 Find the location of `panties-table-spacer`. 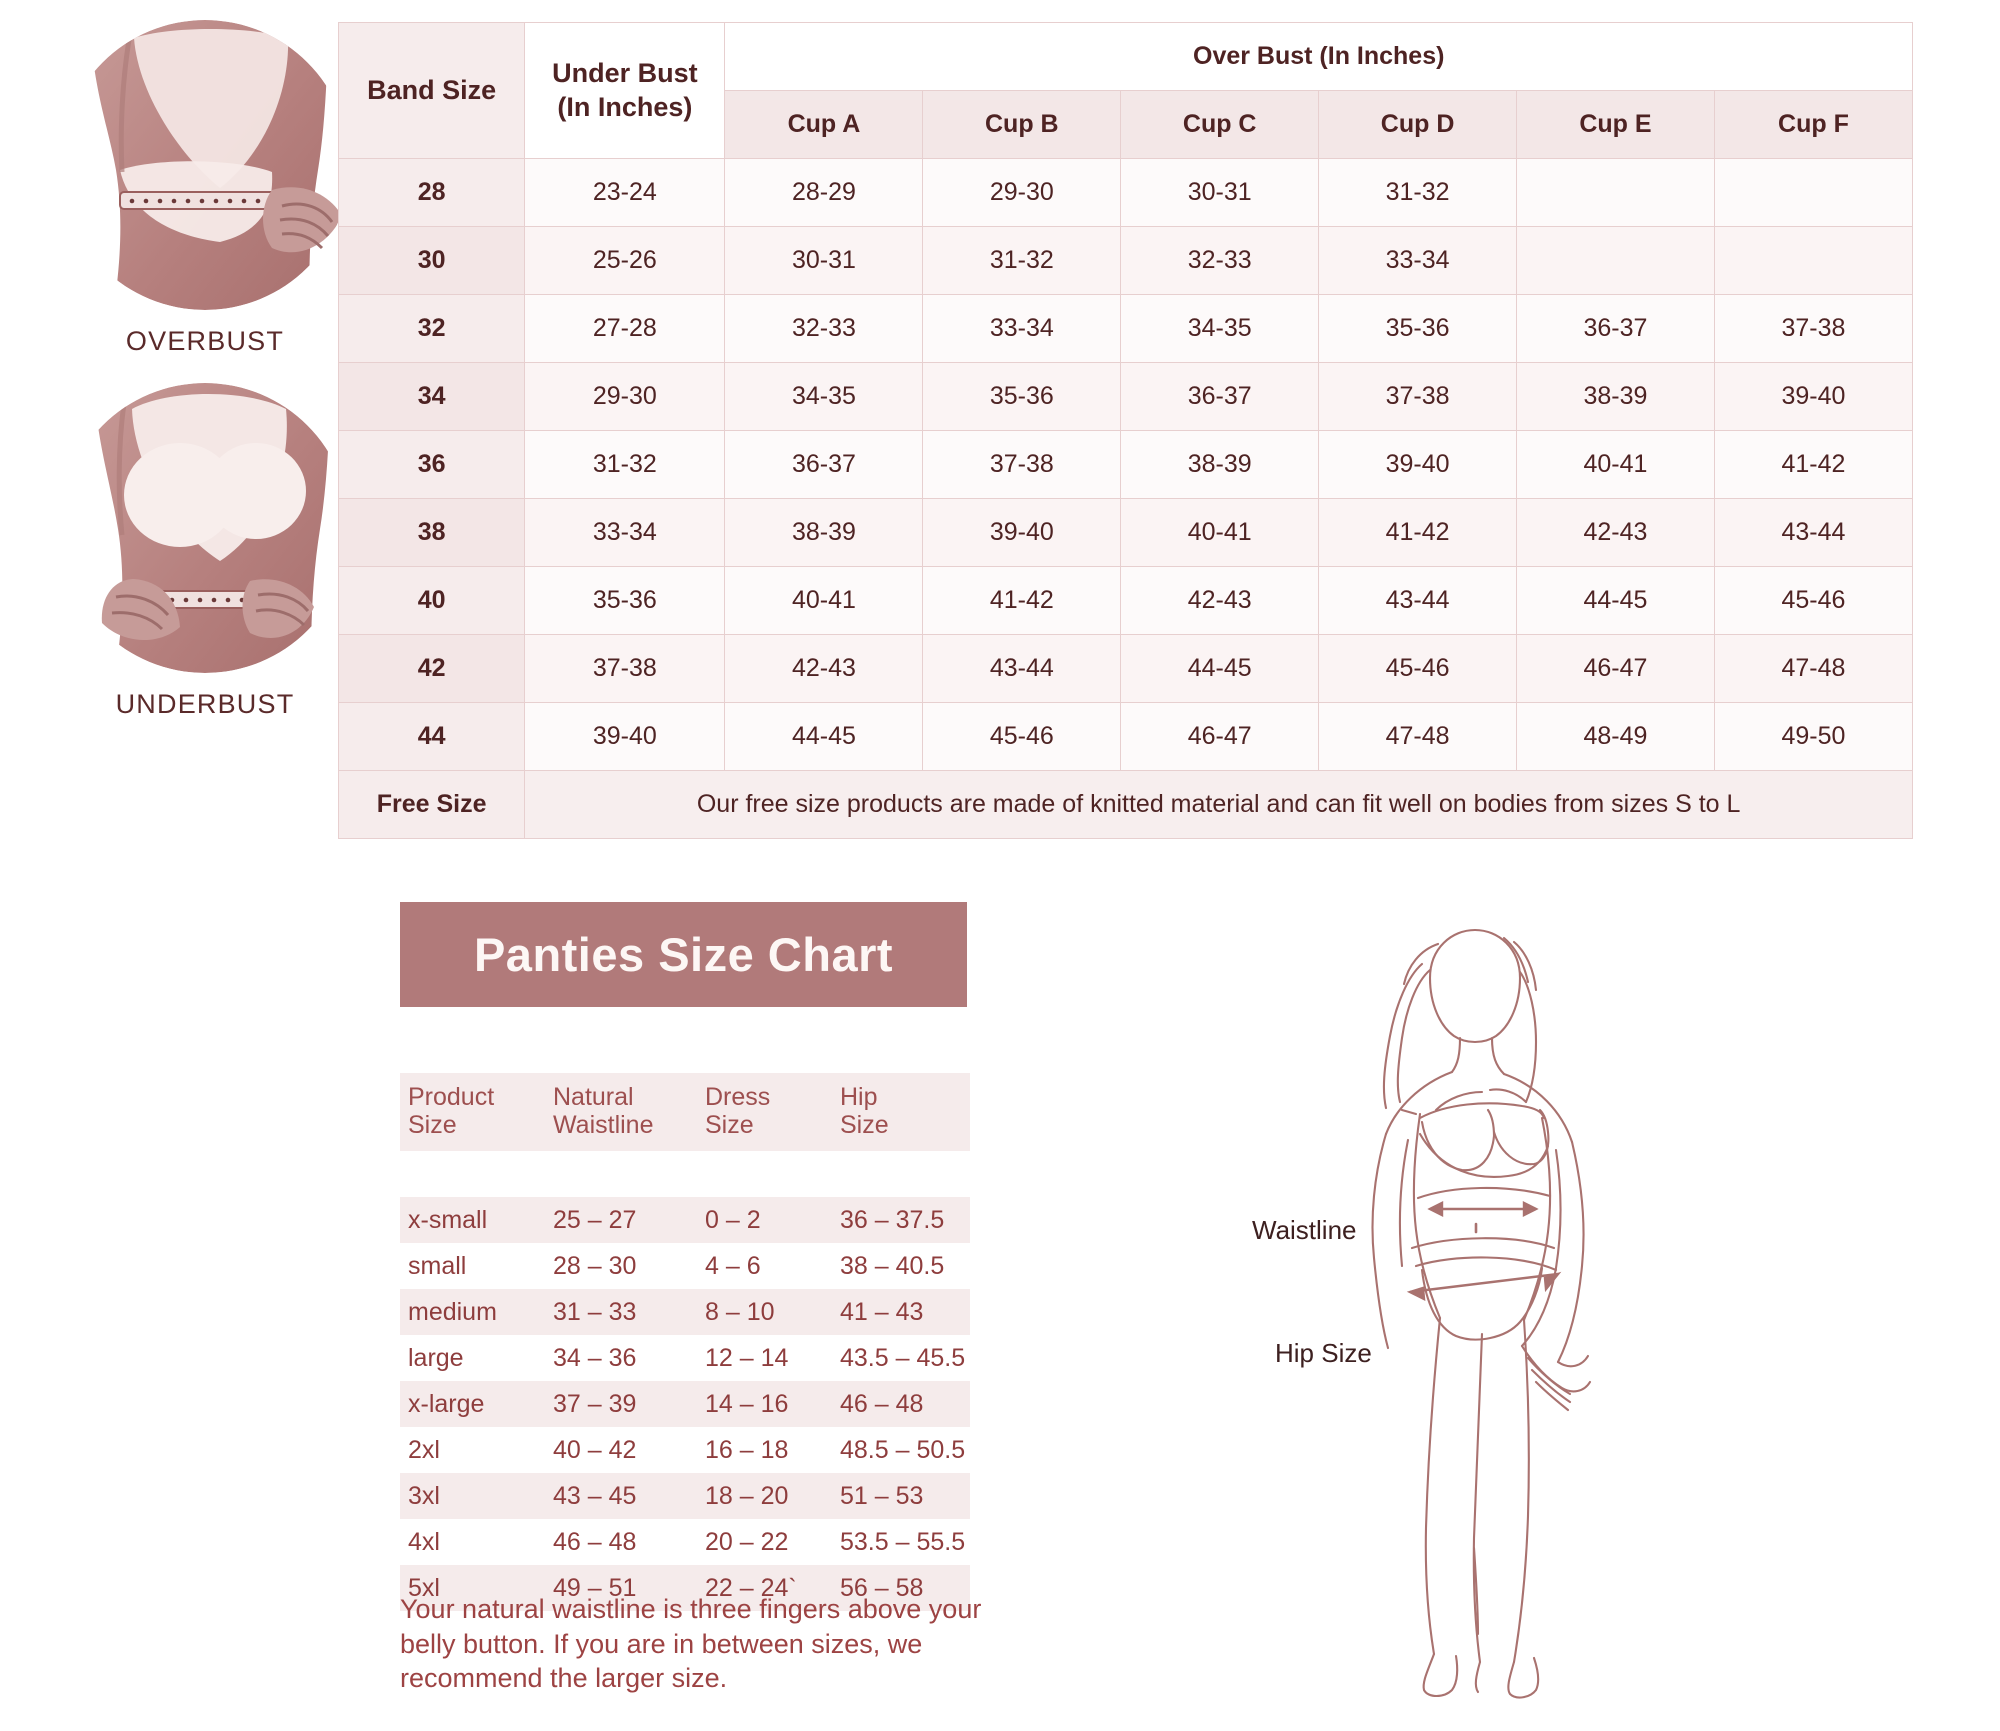

panties-table-spacer is located at coordinates (685, 1174).